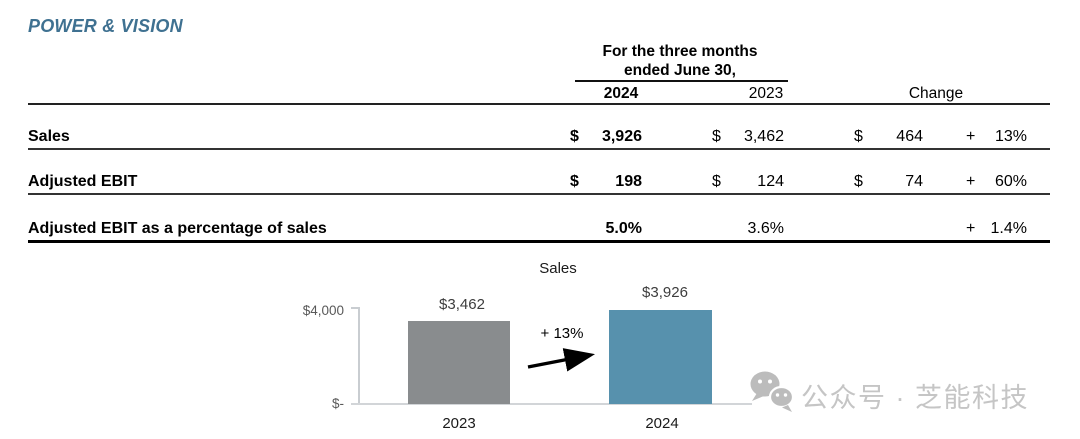 This screenshot has width=1080, height=439. What do you see at coordinates (1010, 181) in the screenshot?
I see `change-percent: 60%` at bounding box center [1010, 181].